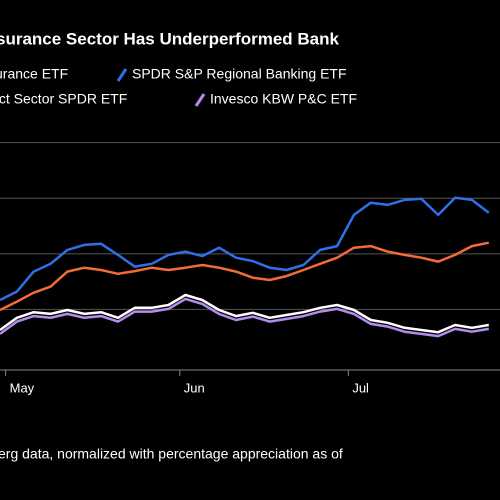 Image resolution: width=500 pixels, height=500 pixels. What do you see at coordinates (22, 387) in the screenshot?
I see `x-tick-label: May` at bounding box center [22, 387].